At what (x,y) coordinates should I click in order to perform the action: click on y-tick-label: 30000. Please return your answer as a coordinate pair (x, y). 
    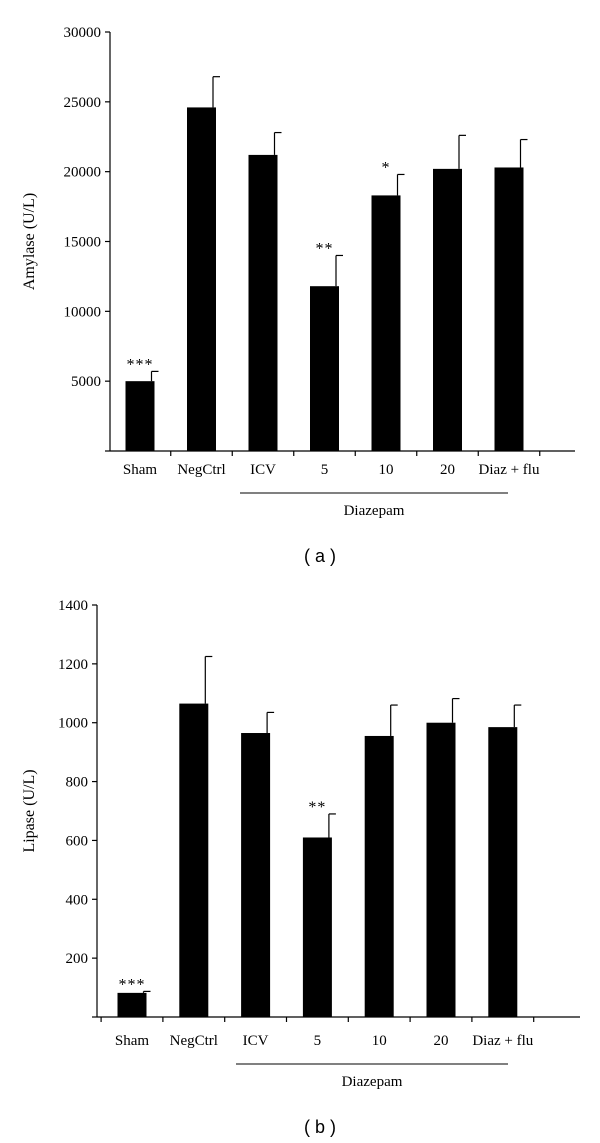
    Looking at the image, I should click on (83, 33).